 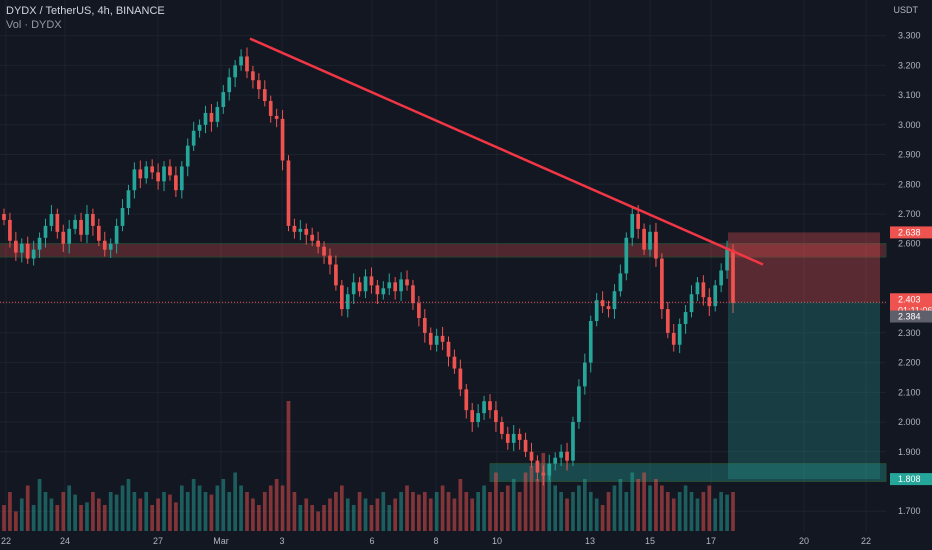 What do you see at coordinates (34, 25) in the screenshot?
I see `volume-label: Vol · DYDX` at bounding box center [34, 25].